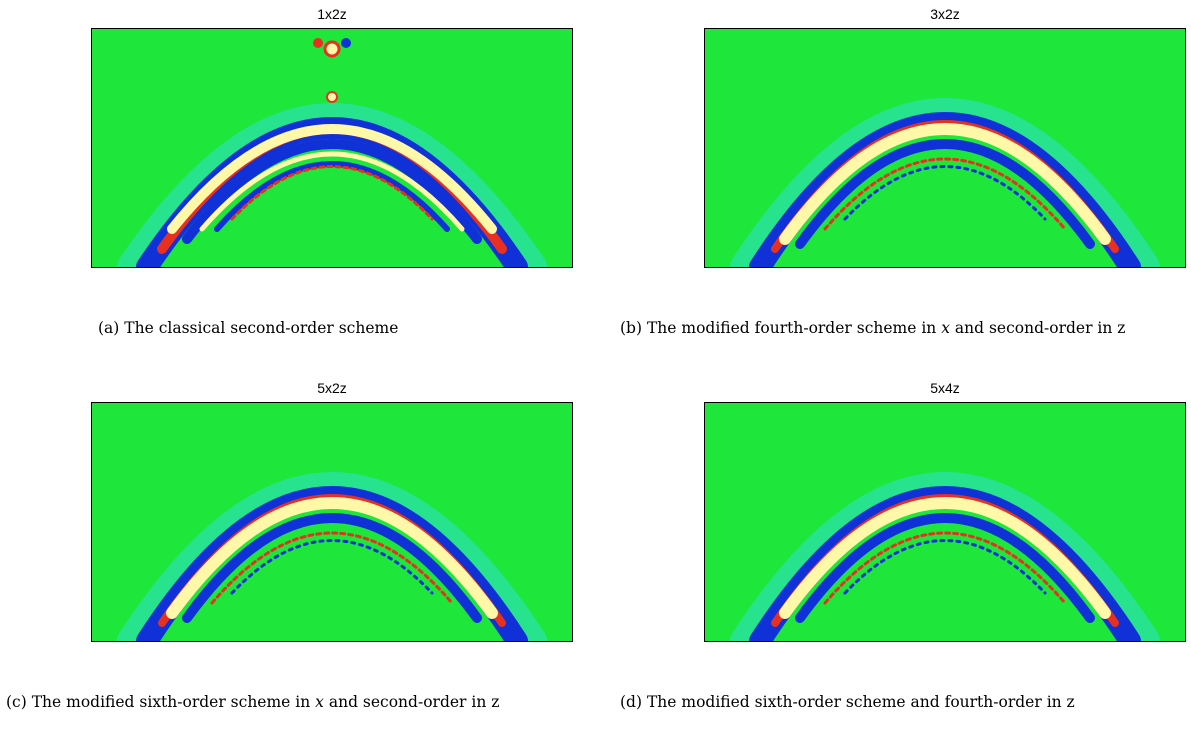 This screenshot has width=1191, height=740. I want to click on panel-d-title: 5x4z, so click(945, 388).